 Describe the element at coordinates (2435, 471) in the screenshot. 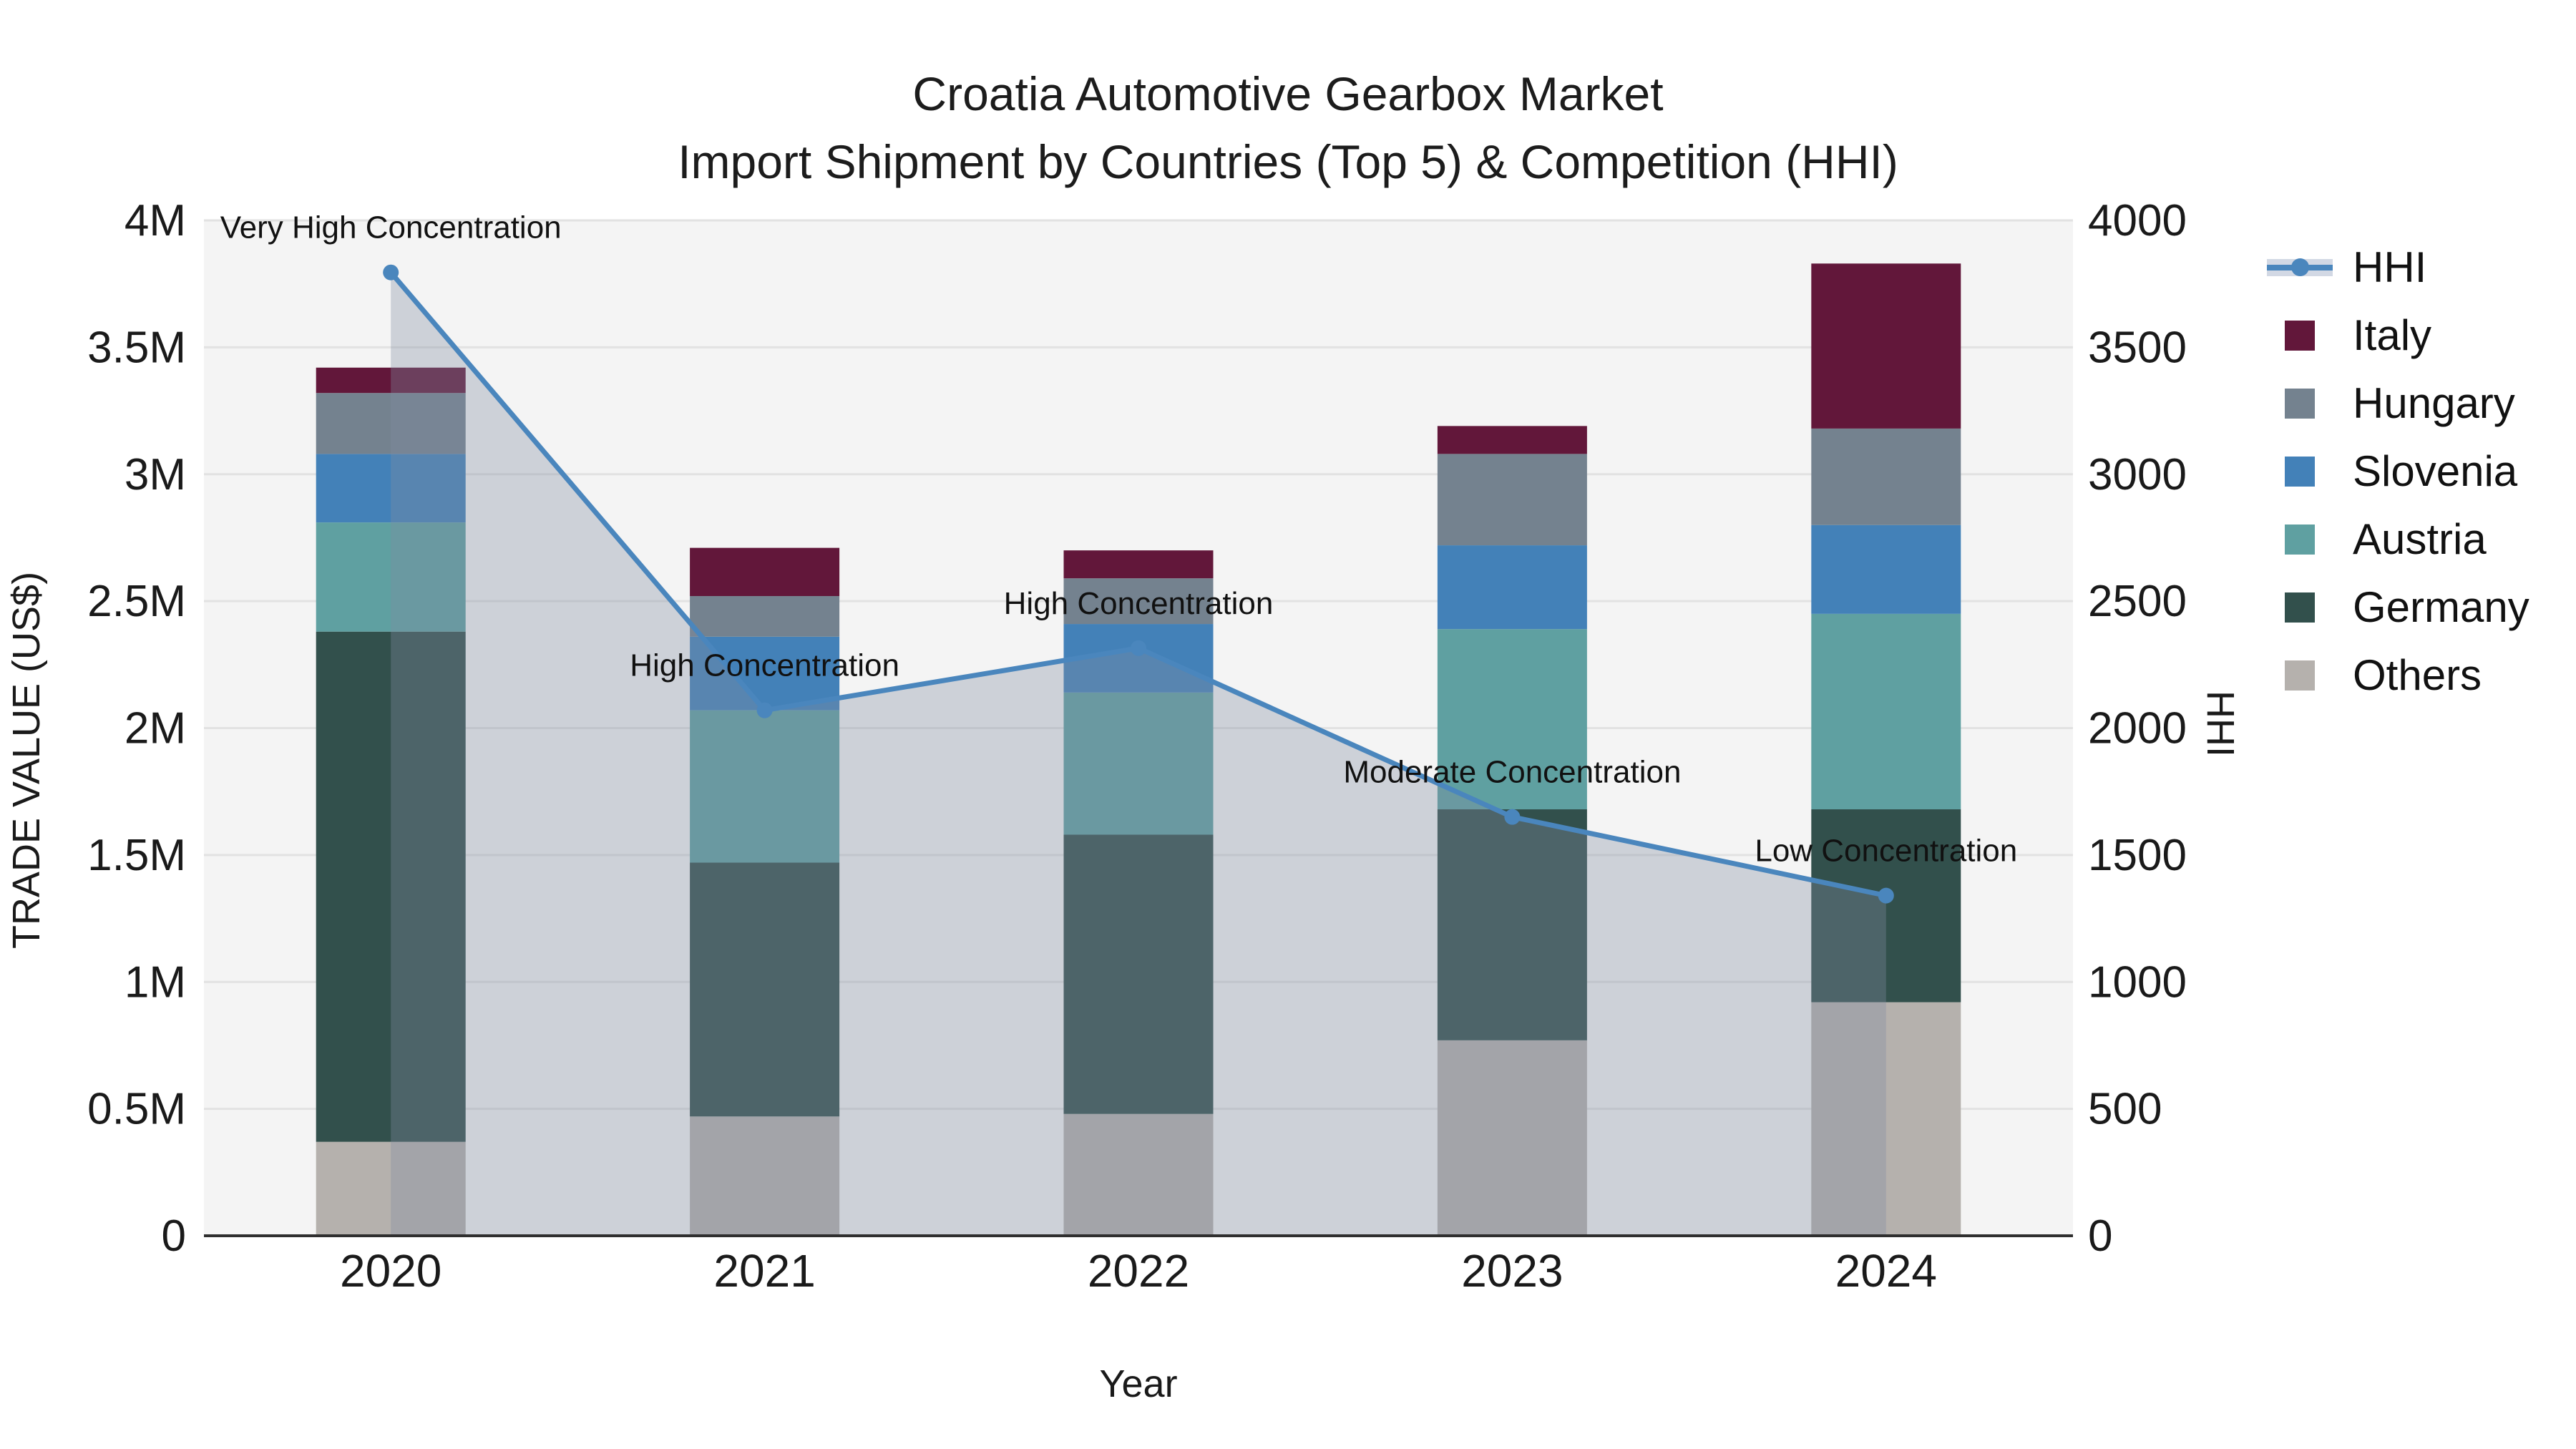

I see `legend-label: Slovenia` at that location.